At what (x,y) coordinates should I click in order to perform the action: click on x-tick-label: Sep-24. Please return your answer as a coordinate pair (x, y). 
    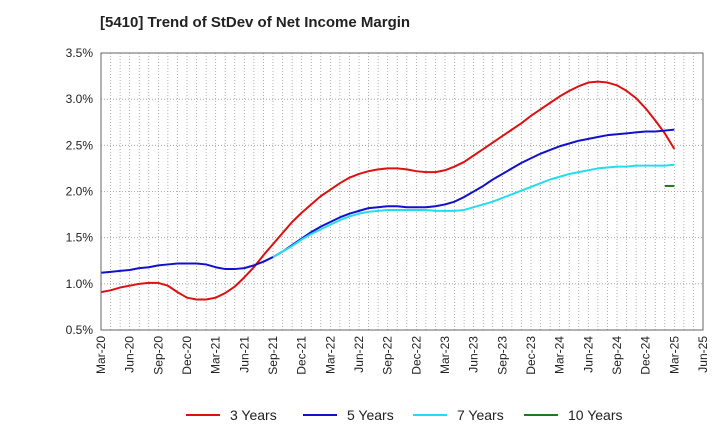
    Looking at the image, I should click on (617, 355).